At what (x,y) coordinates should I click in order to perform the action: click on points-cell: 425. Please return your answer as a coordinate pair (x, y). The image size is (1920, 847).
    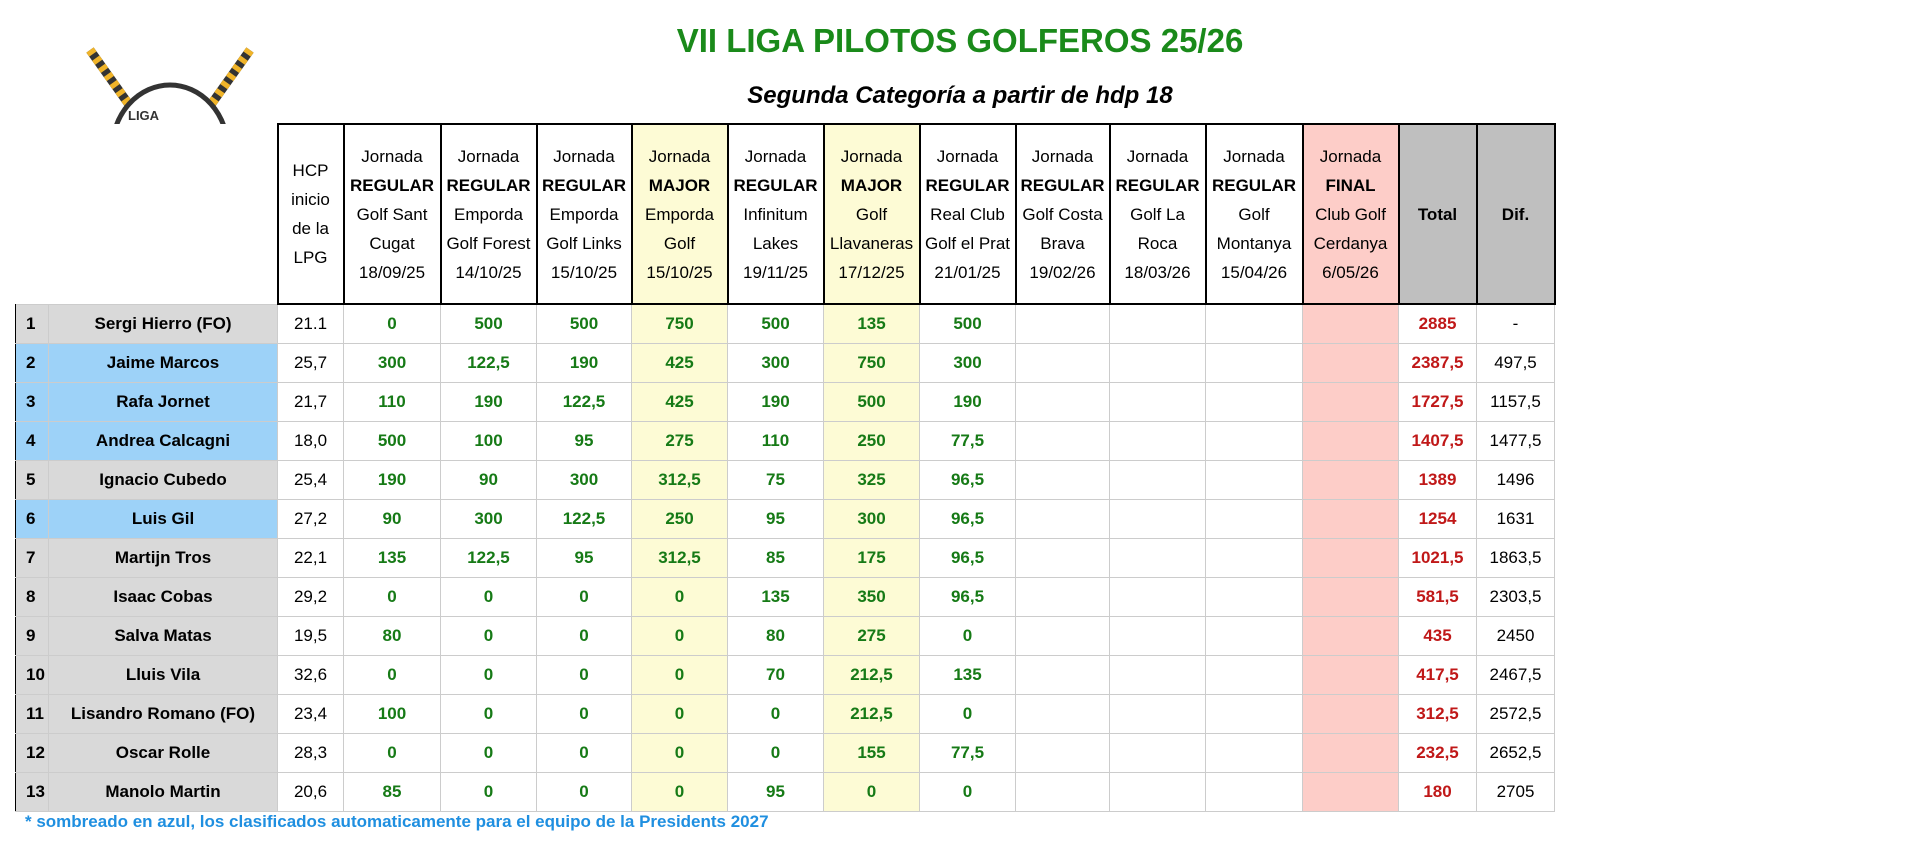
    Looking at the image, I should click on (679, 363).